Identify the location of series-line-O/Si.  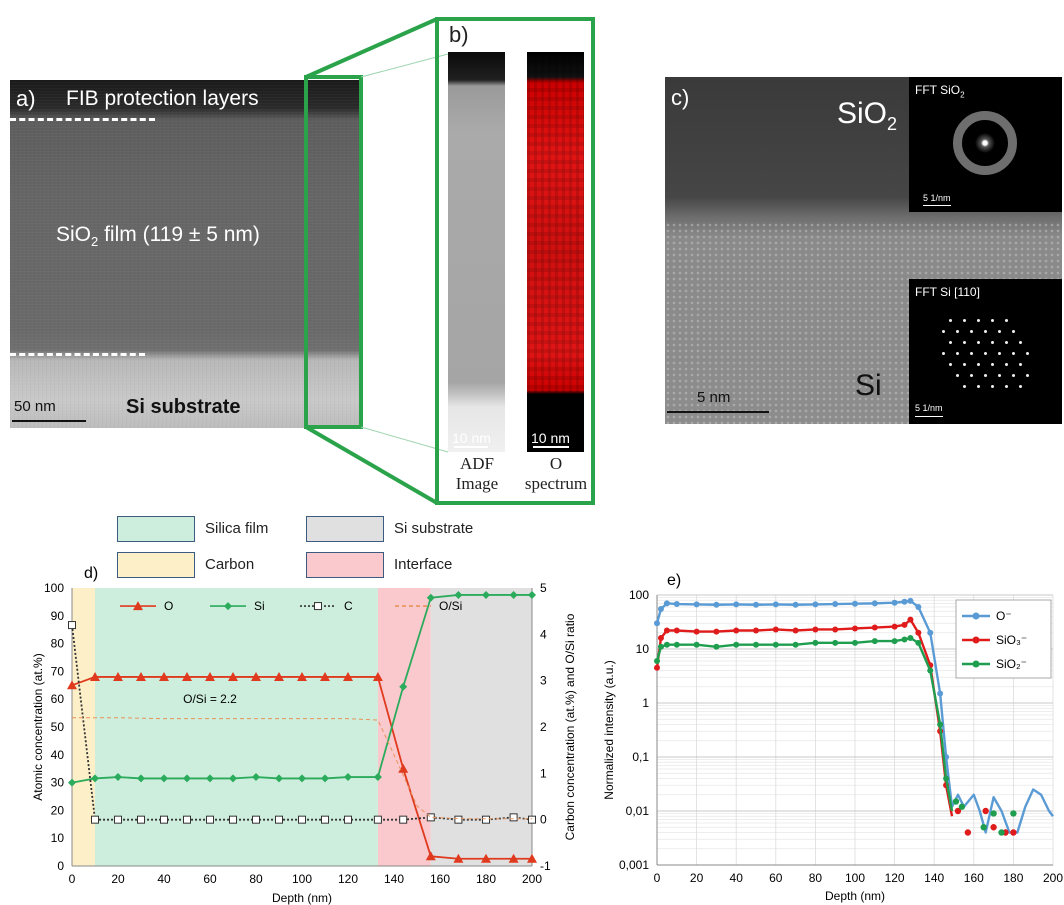
(302, 768).